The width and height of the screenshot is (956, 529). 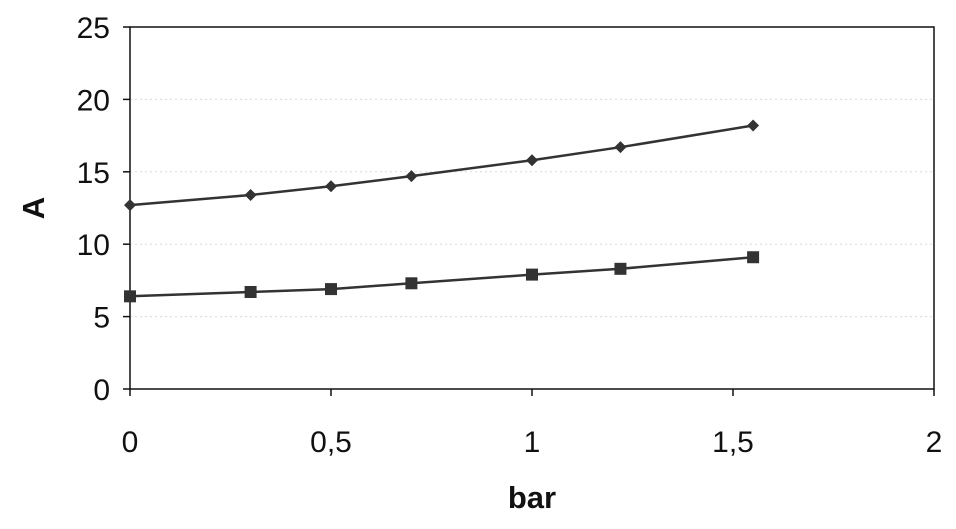 I want to click on series-2-line, so click(x=441, y=276).